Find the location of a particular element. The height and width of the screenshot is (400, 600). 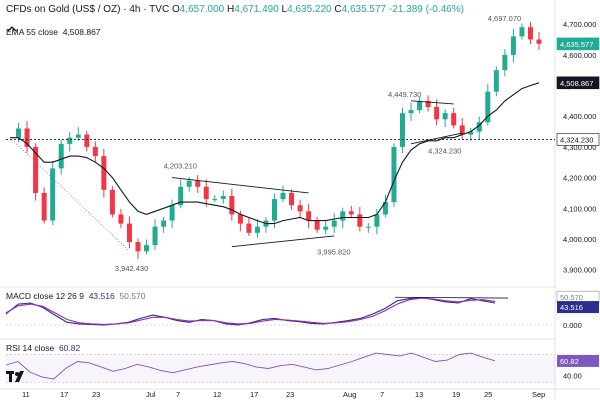

macd-value: 43.516 is located at coordinates (101, 296).